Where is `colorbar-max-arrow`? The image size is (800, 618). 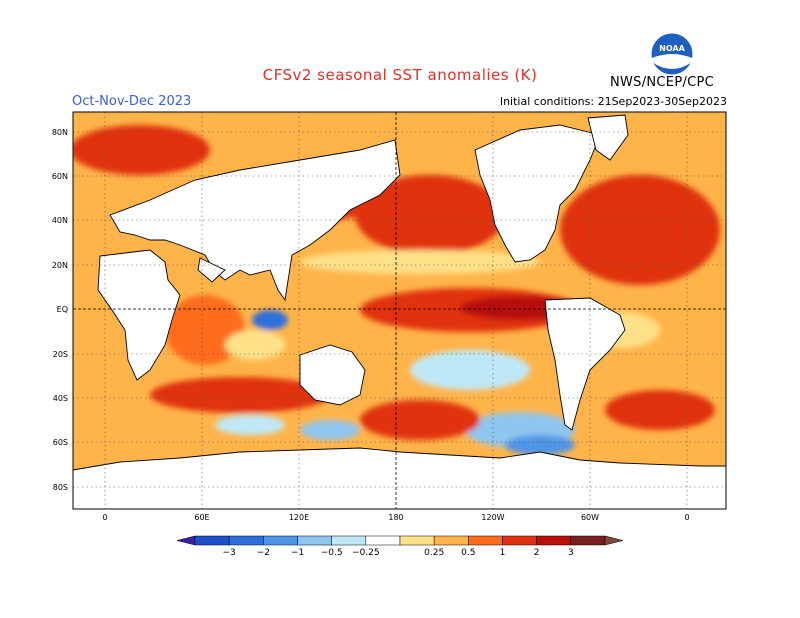 colorbar-max-arrow is located at coordinates (614, 540).